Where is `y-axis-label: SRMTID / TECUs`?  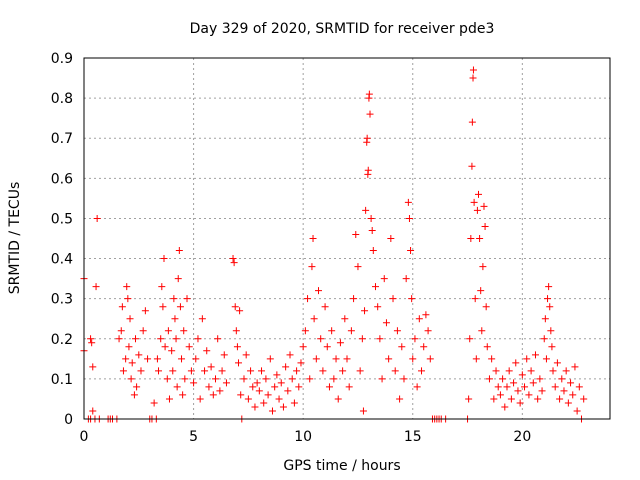 y-axis-label: SRMTID / TECUs is located at coordinates (15, 238).